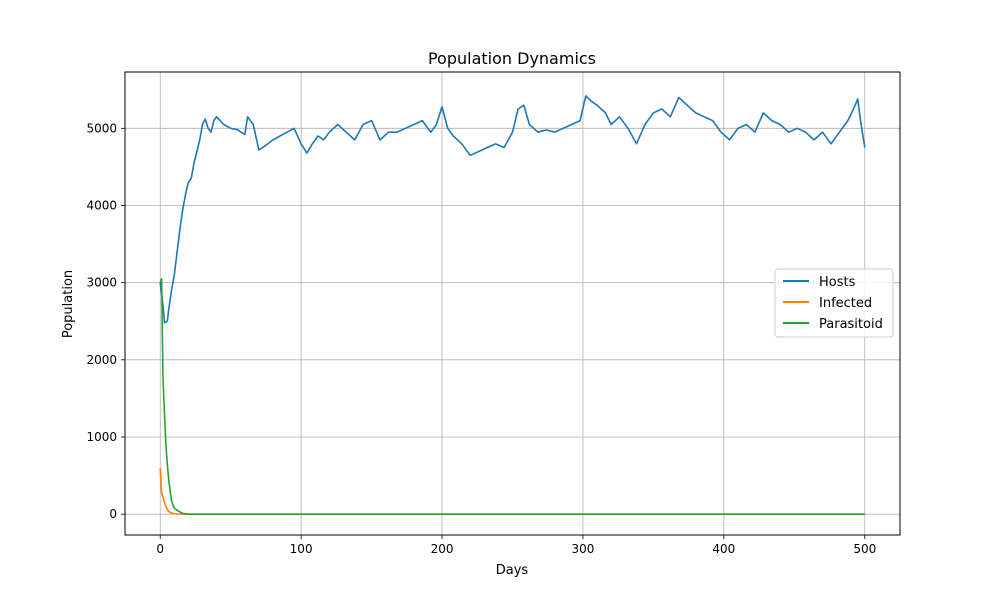  Describe the element at coordinates (864, 549) in the screenshot. I see `x-tick-label: 500` at that location.